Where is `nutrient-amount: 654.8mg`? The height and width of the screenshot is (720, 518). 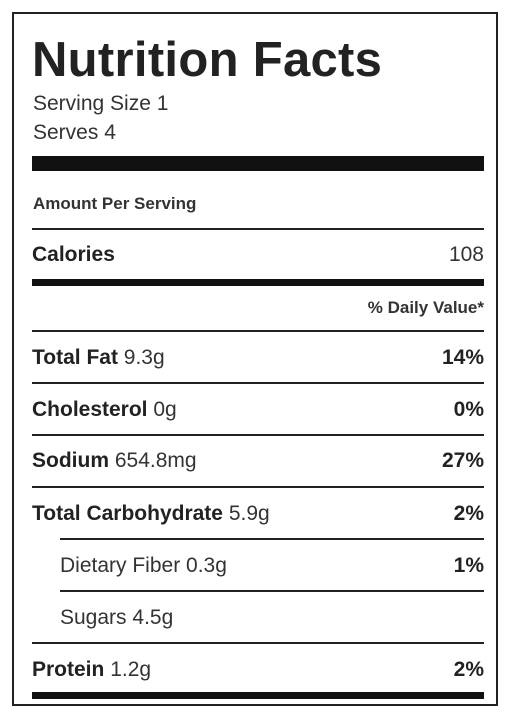 nutrient-amount: 654.8mg is located at coordinates (155, 460).